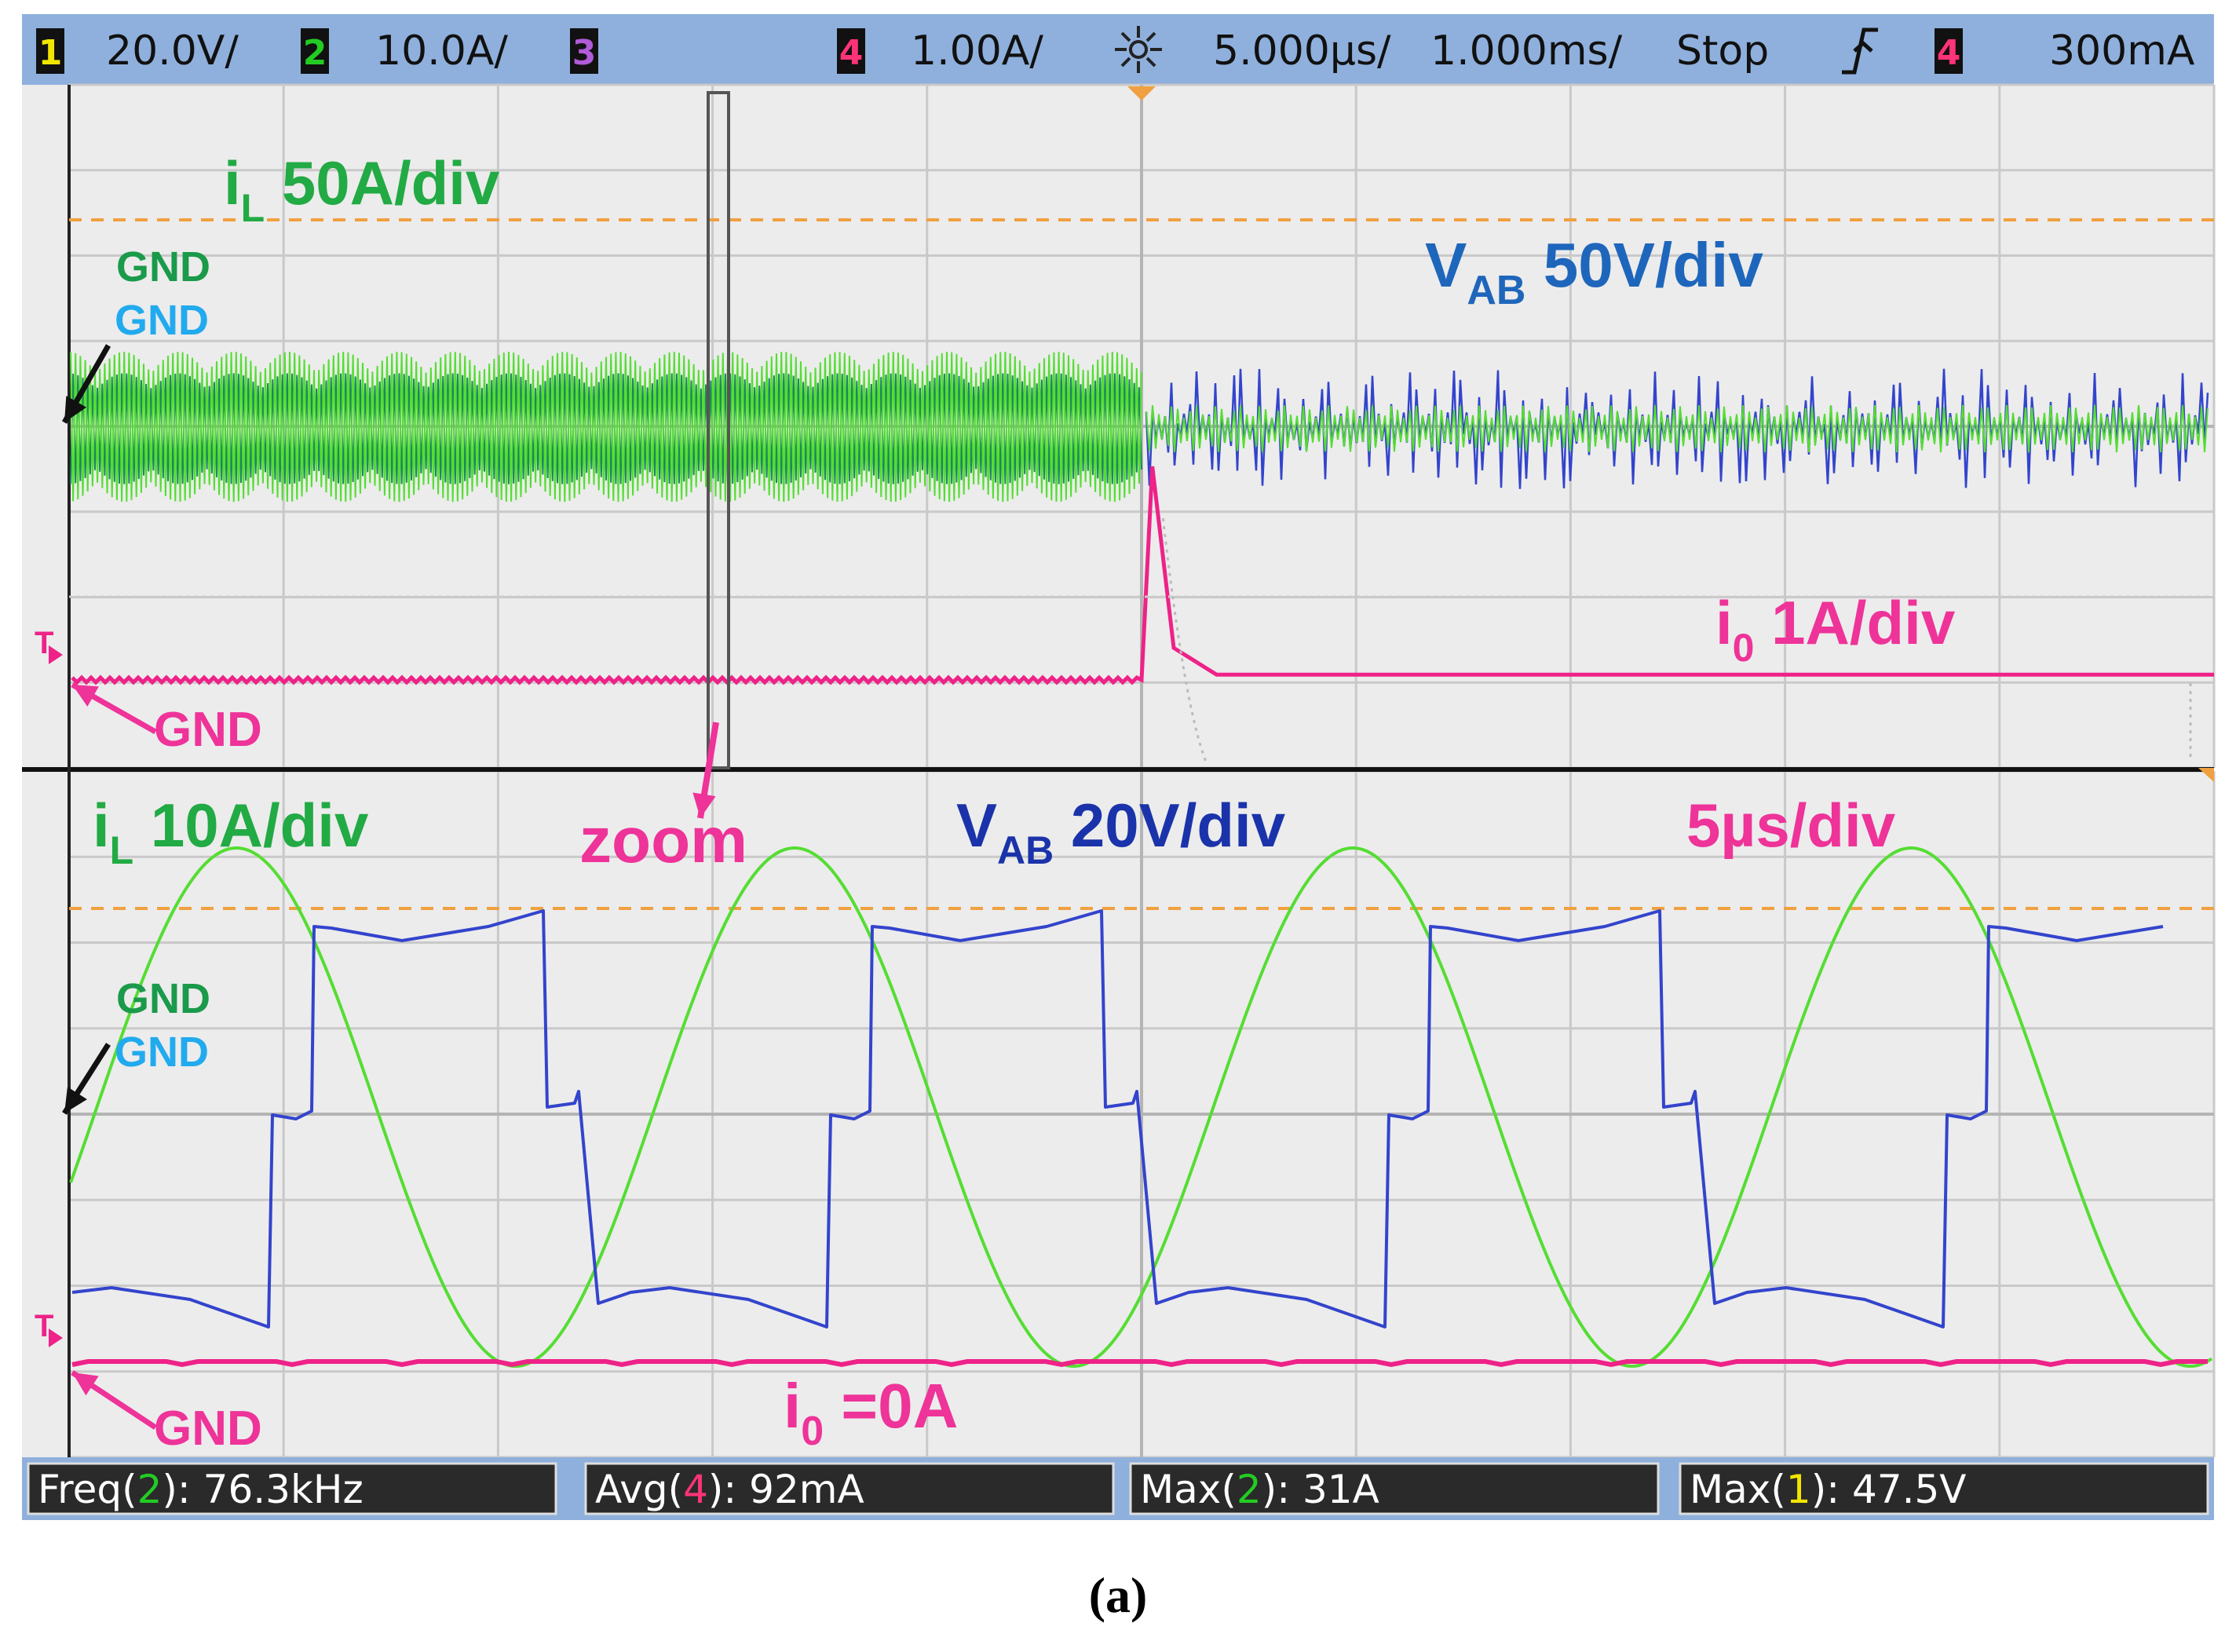  Describe the element at coordinates (1121, 832) in the screenshot. I see `bottom-vab-label: VAB 20V/div` at that location.